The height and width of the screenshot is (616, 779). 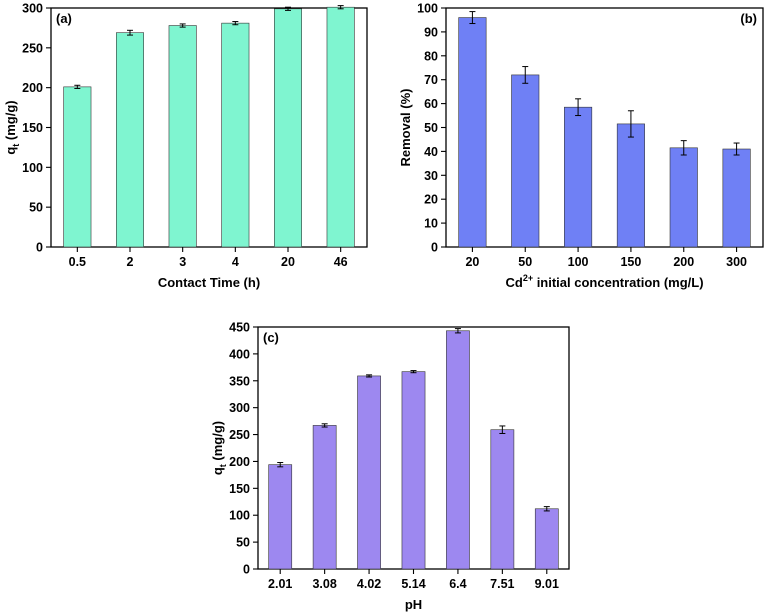 What do you see at coordinates (547, 584) in the screenshot?
I see `x-tick-label: 9.01` at bounding box center [547, 584].